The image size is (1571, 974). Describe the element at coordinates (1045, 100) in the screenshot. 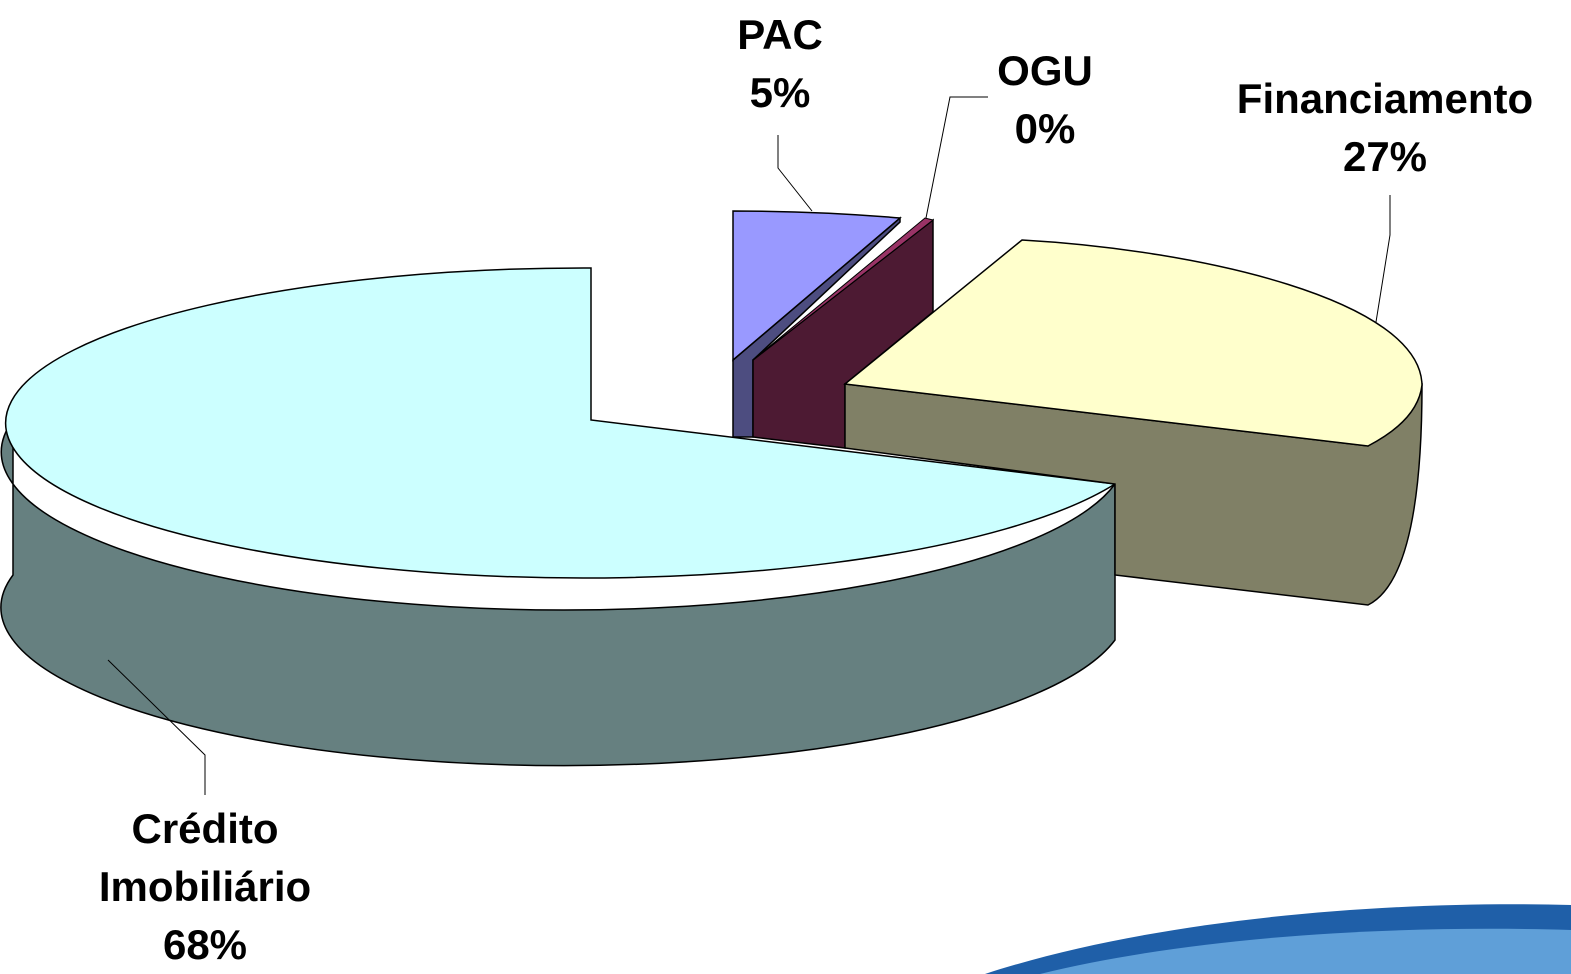

I see `slice-label-ogu: OGU 0%` at that location.